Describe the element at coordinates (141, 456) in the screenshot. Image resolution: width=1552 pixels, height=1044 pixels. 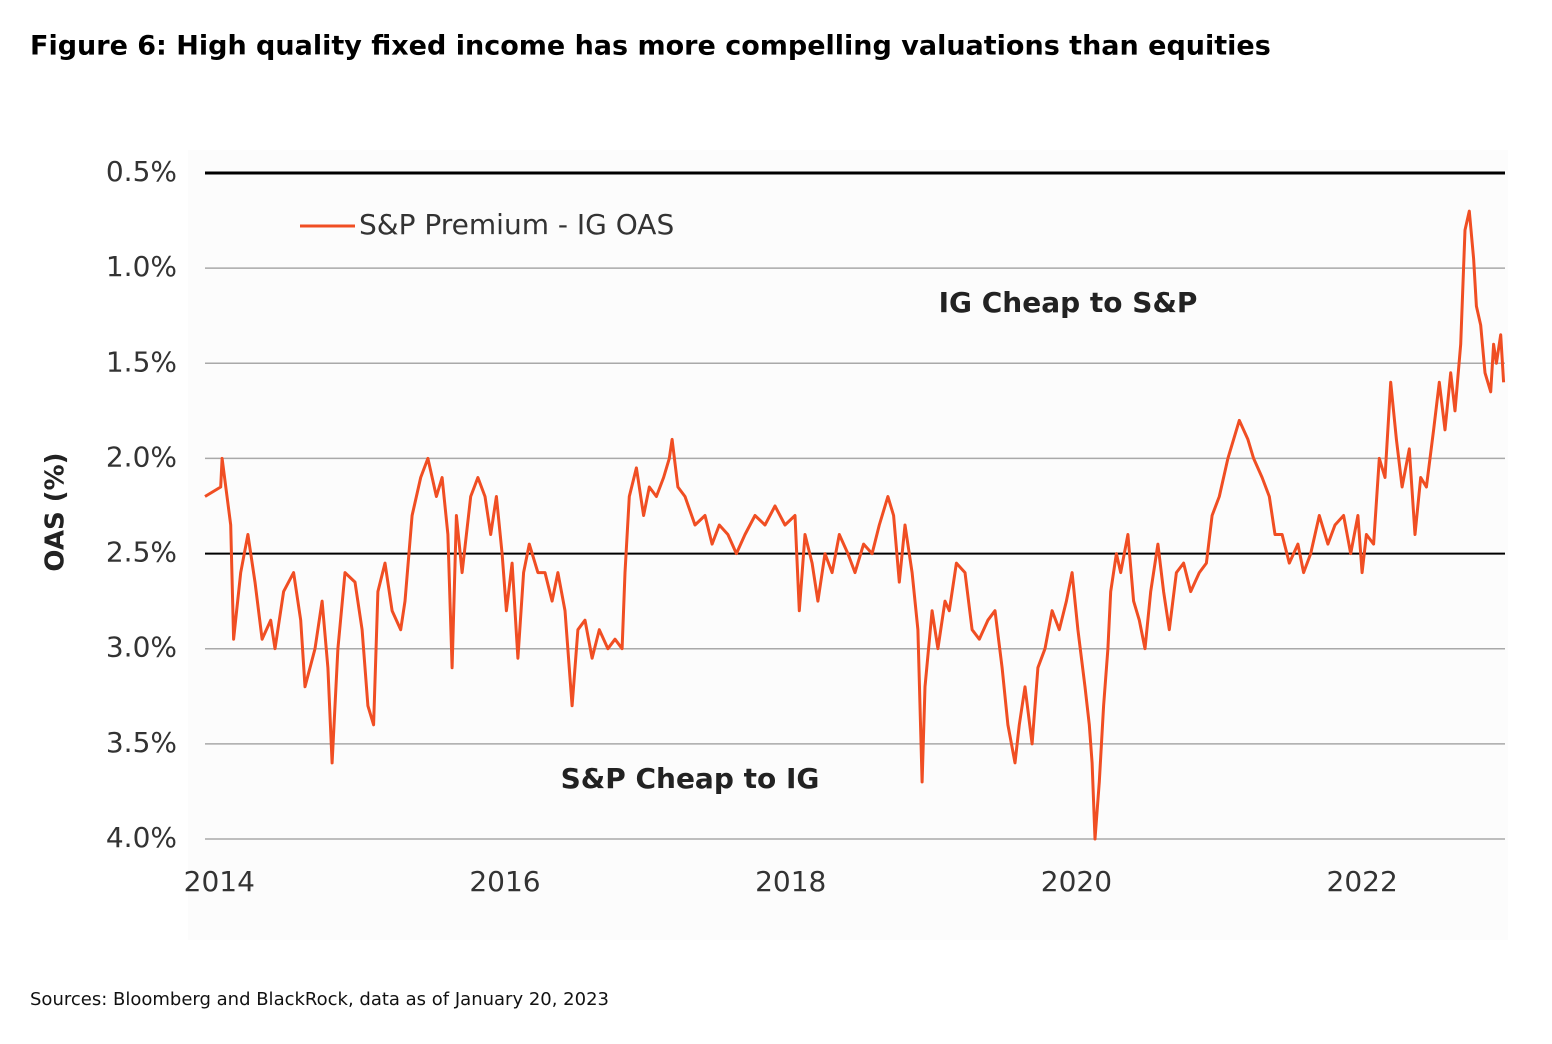
I see `y-tick-label: 2.0%` at that location.